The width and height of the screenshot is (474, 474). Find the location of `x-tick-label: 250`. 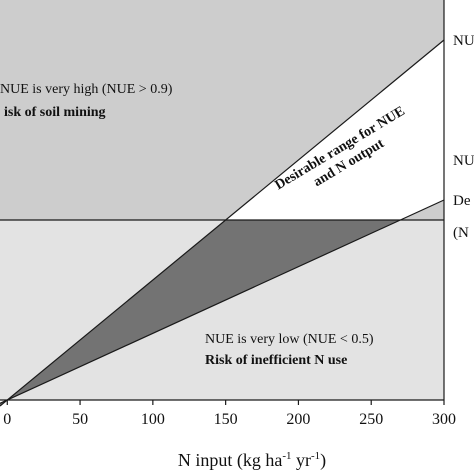

x-tick-label: 250 is located at coordinates (371, 419).